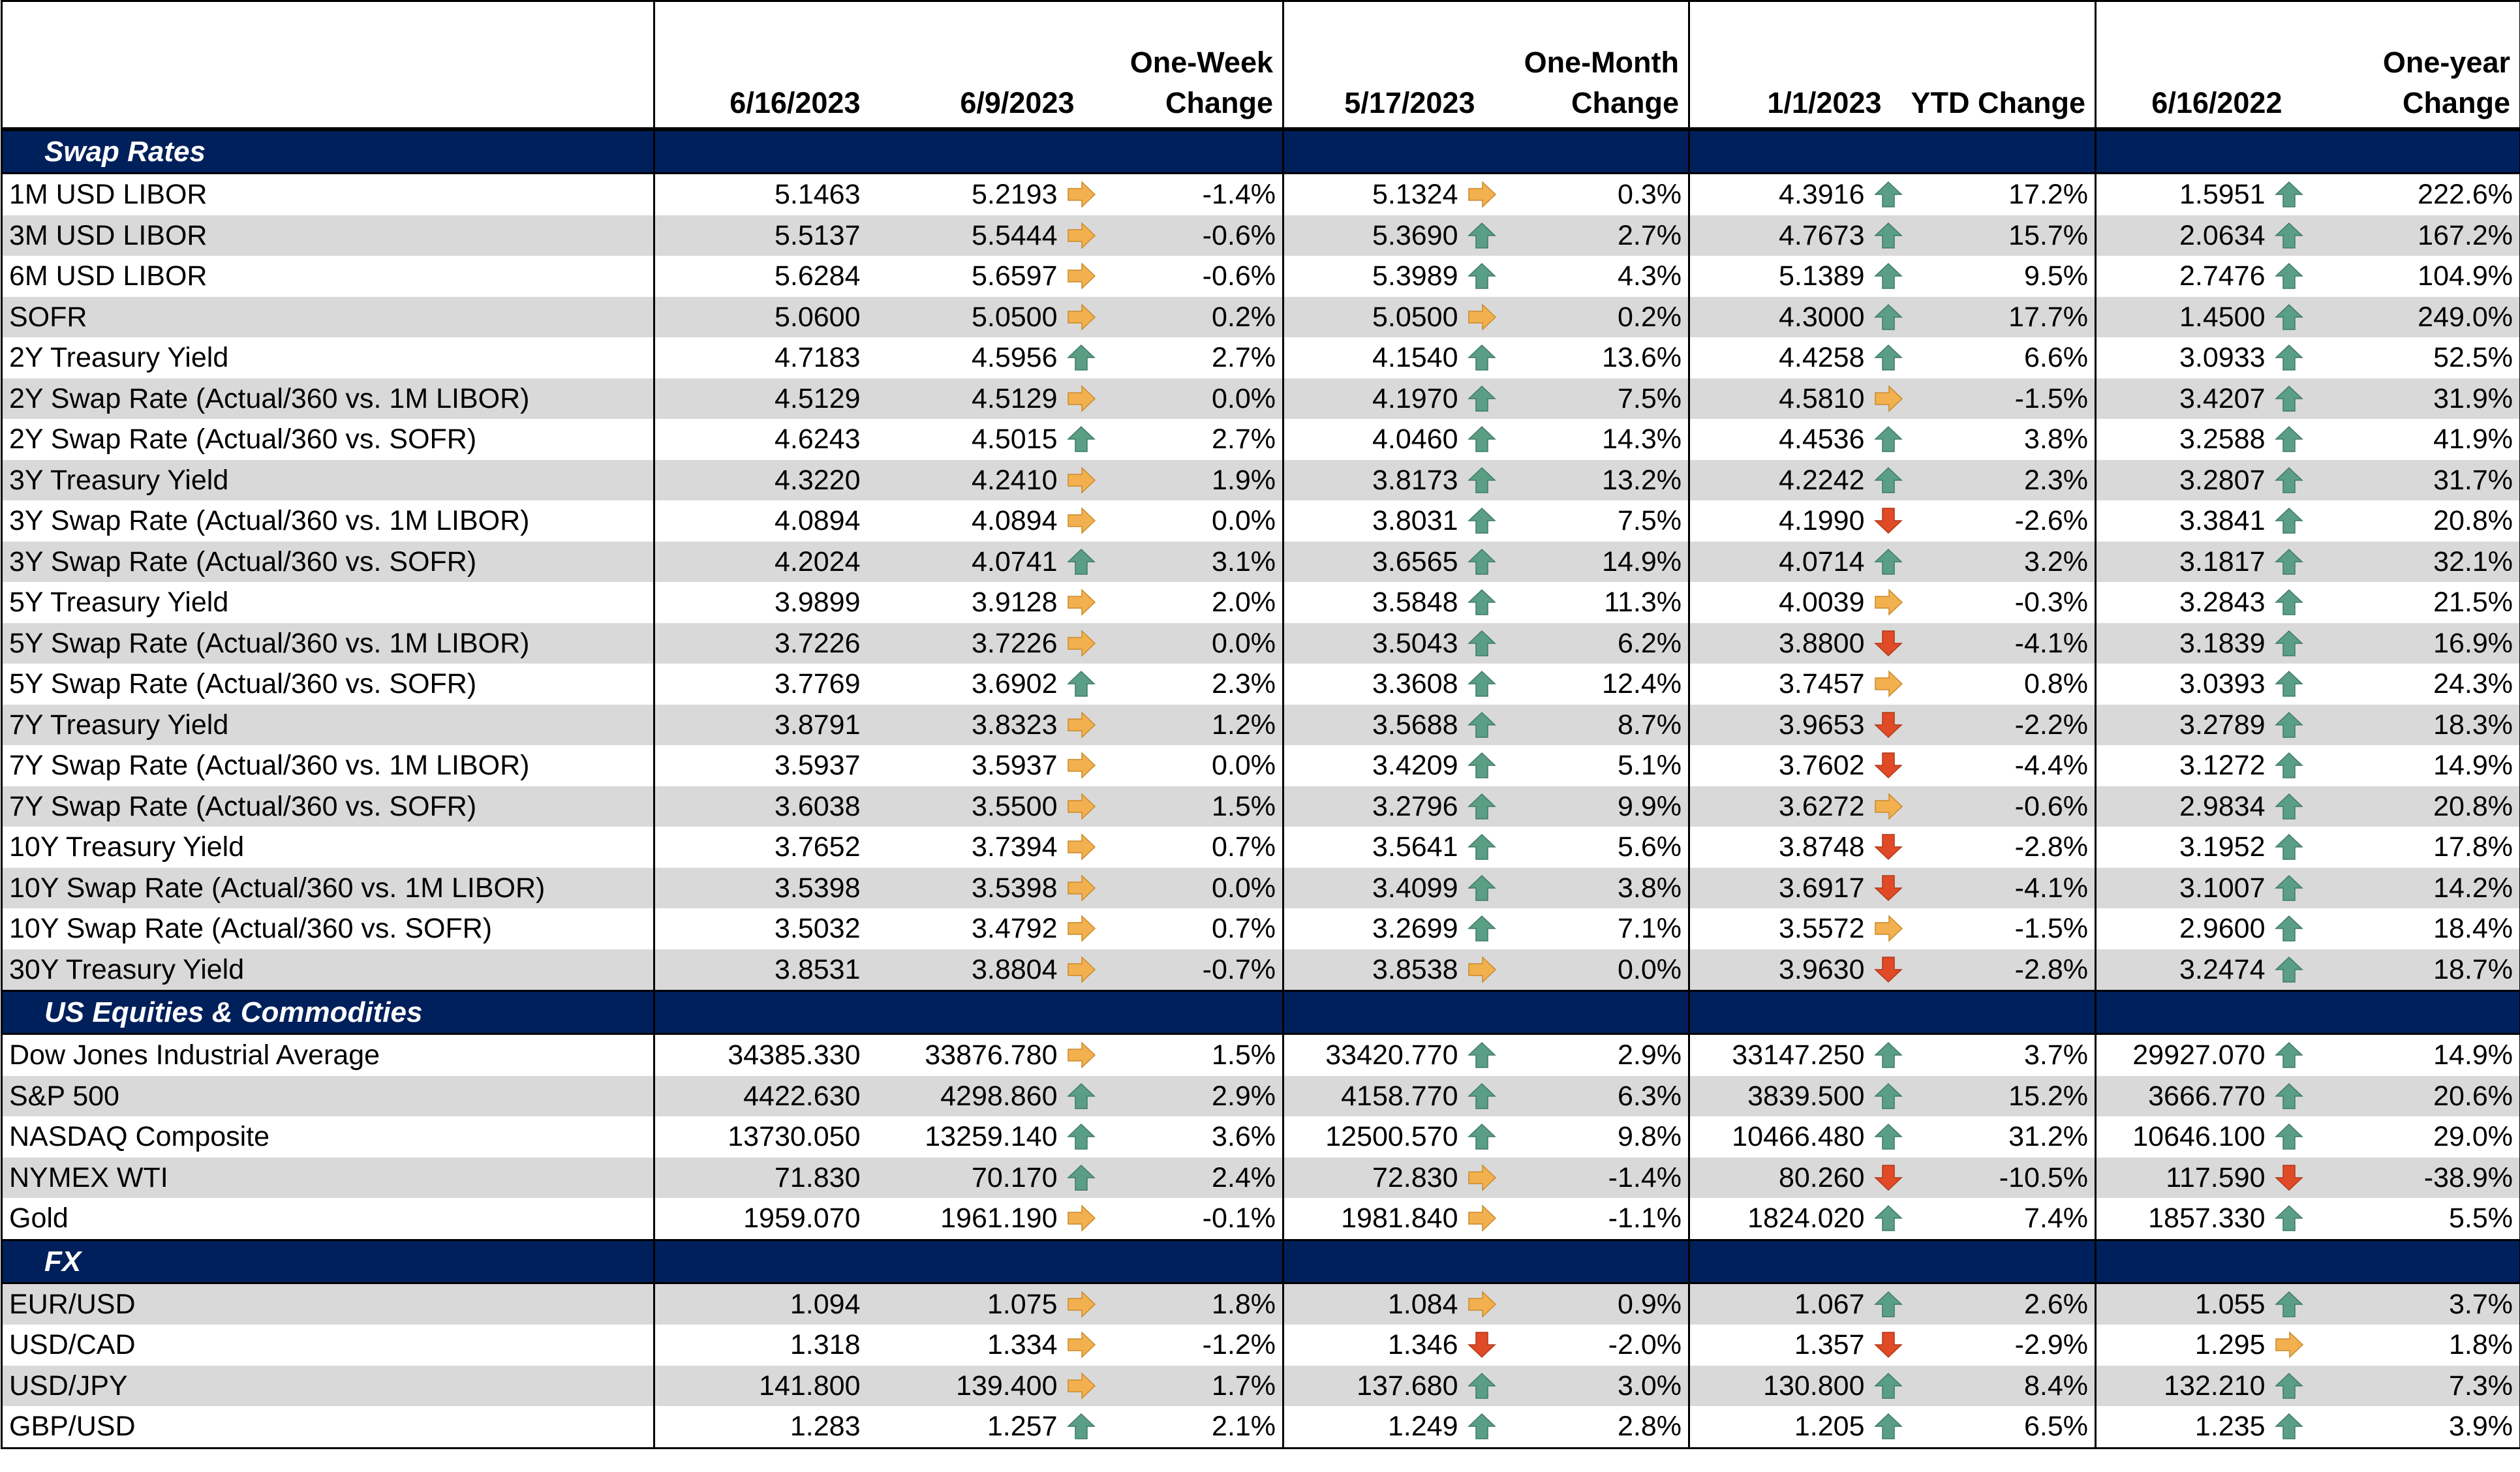  Describe the element at coordinates (327, 1055) in the screenshot. I see `row-label: Dow Jones Industrial Average` at that location.